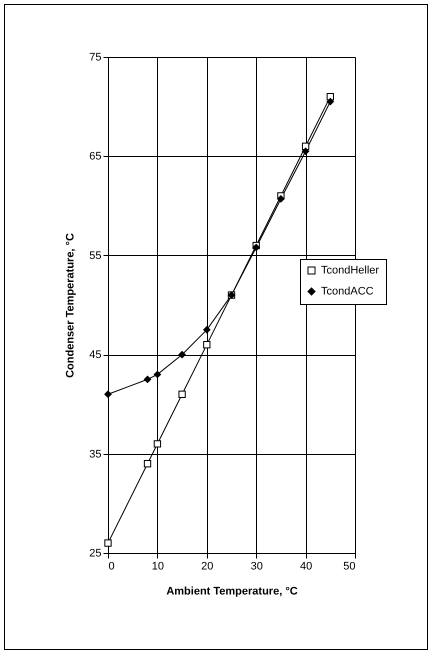 The height and width of the screenshot is (656, 434). I want to click on y-tick-label: 75, so click(95, 58).